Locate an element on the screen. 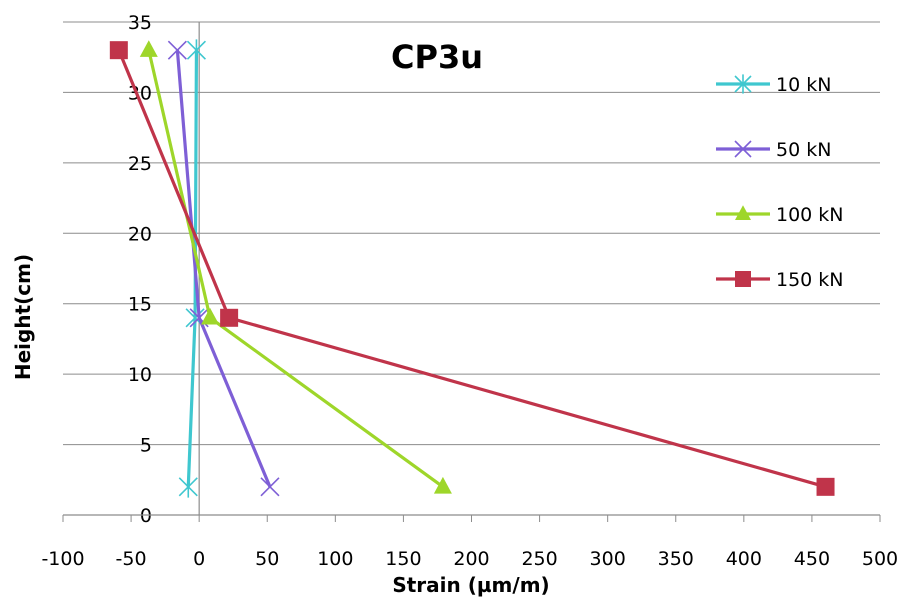  x-tick-label: 250 is located at coordinates (539, 559).